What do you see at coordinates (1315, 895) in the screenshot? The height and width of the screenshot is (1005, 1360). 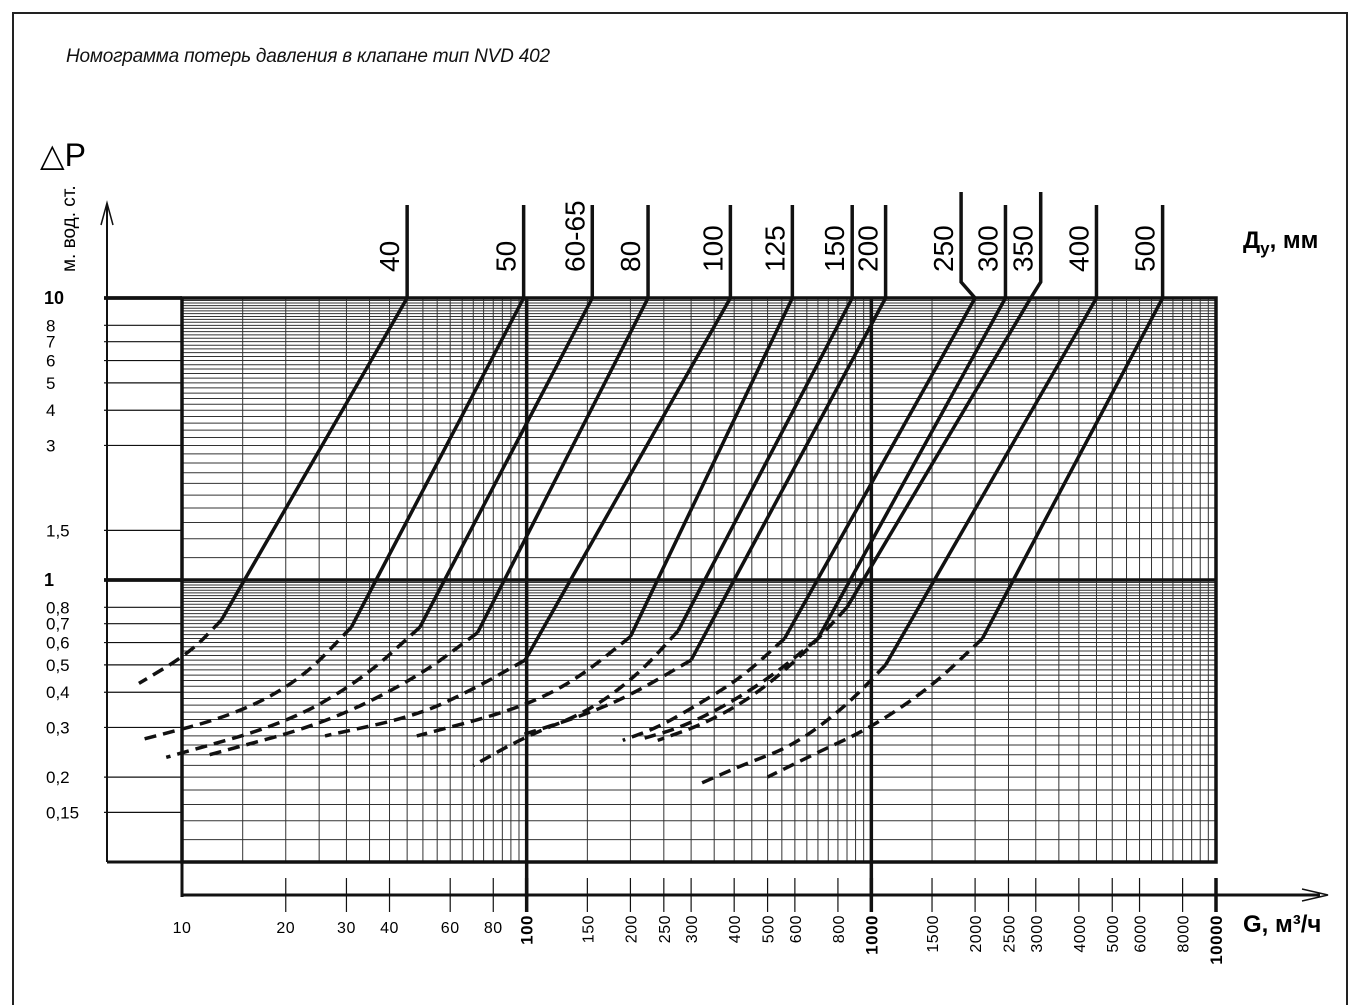 I see `x-axis-arrow` at bounding box center [1315, 895].